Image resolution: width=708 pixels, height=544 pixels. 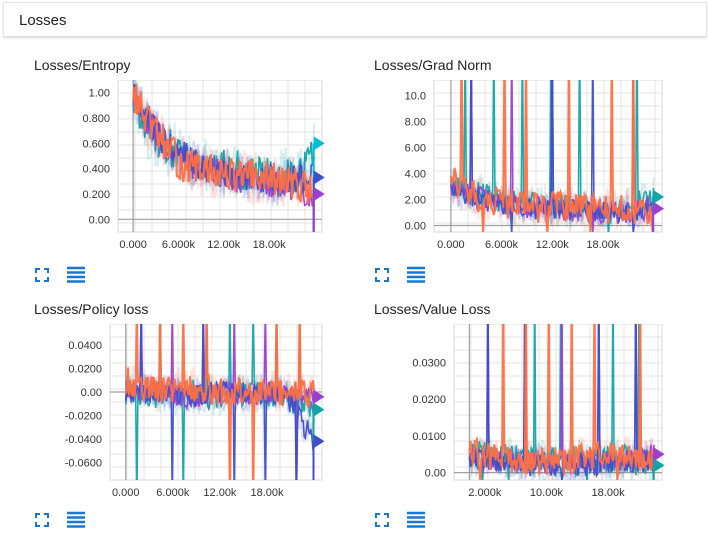 What do you see at coordinates (83, 463) in the screenshot?
I see `y-tick-label: -0.0600` at bounding box center [83, 463].